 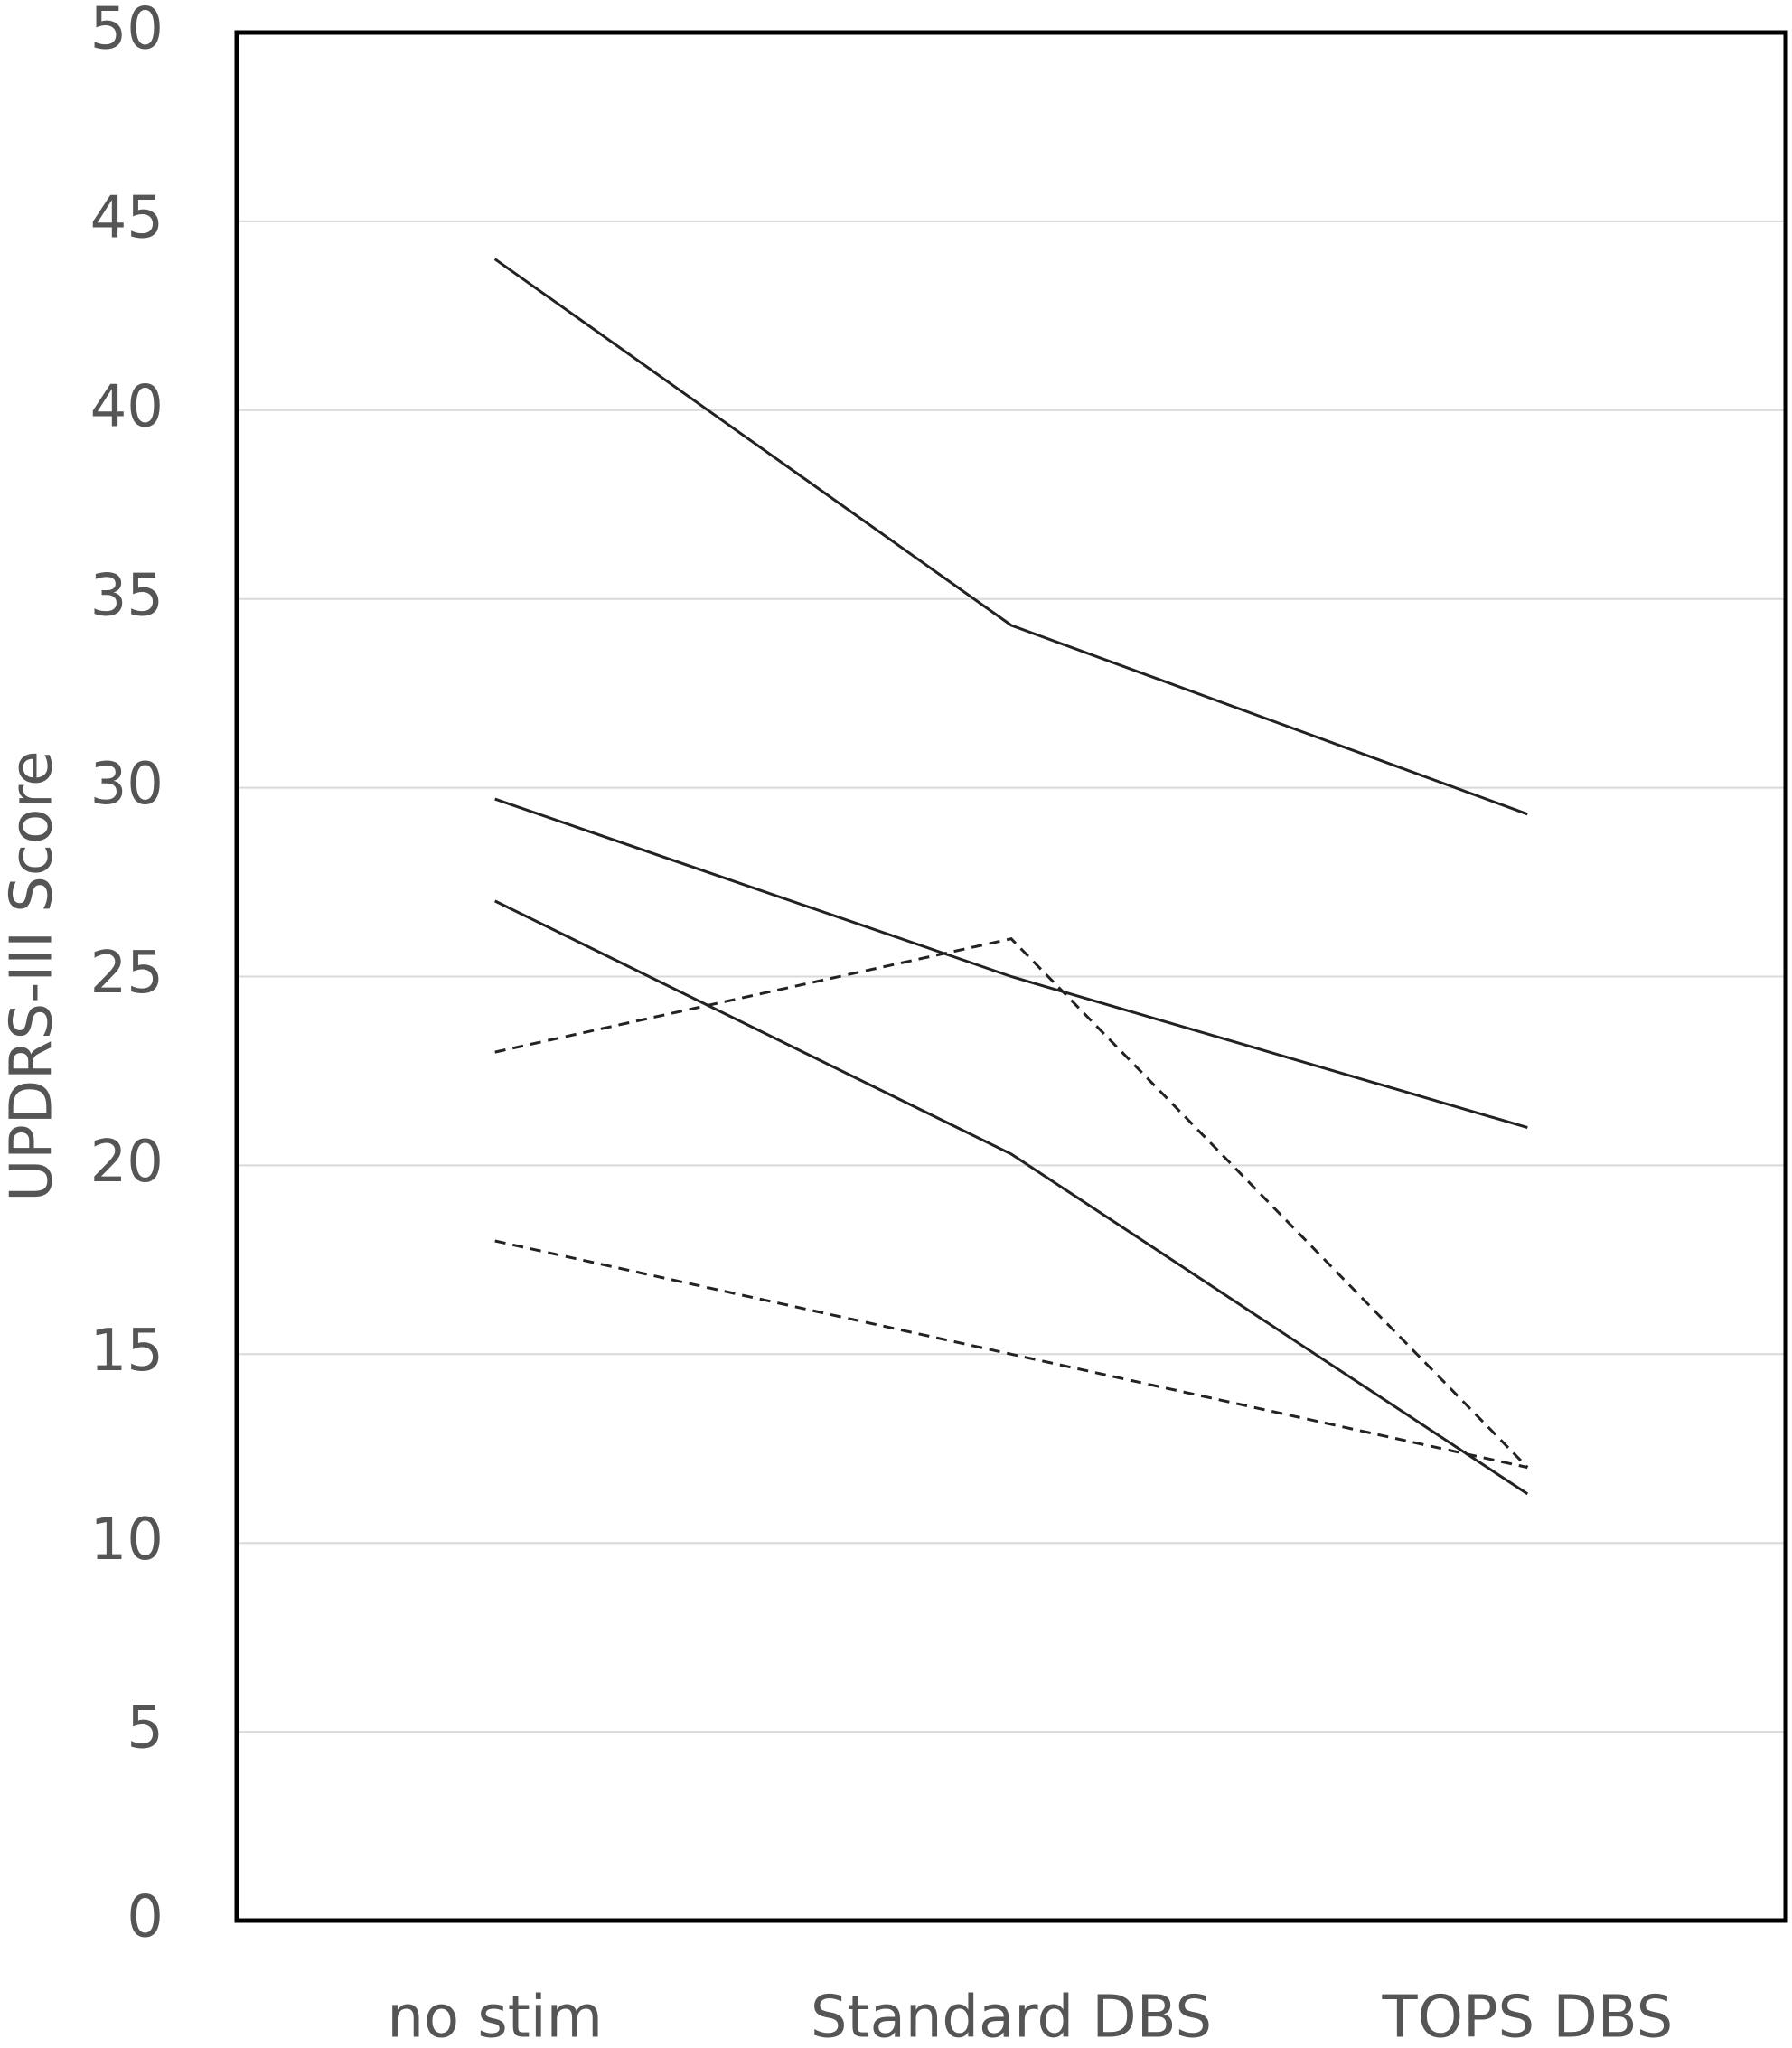 What do you see at coordinates (127, 406) in the screenshot?
I see `y-tick-label: 40` at bounding box center [127, 406].